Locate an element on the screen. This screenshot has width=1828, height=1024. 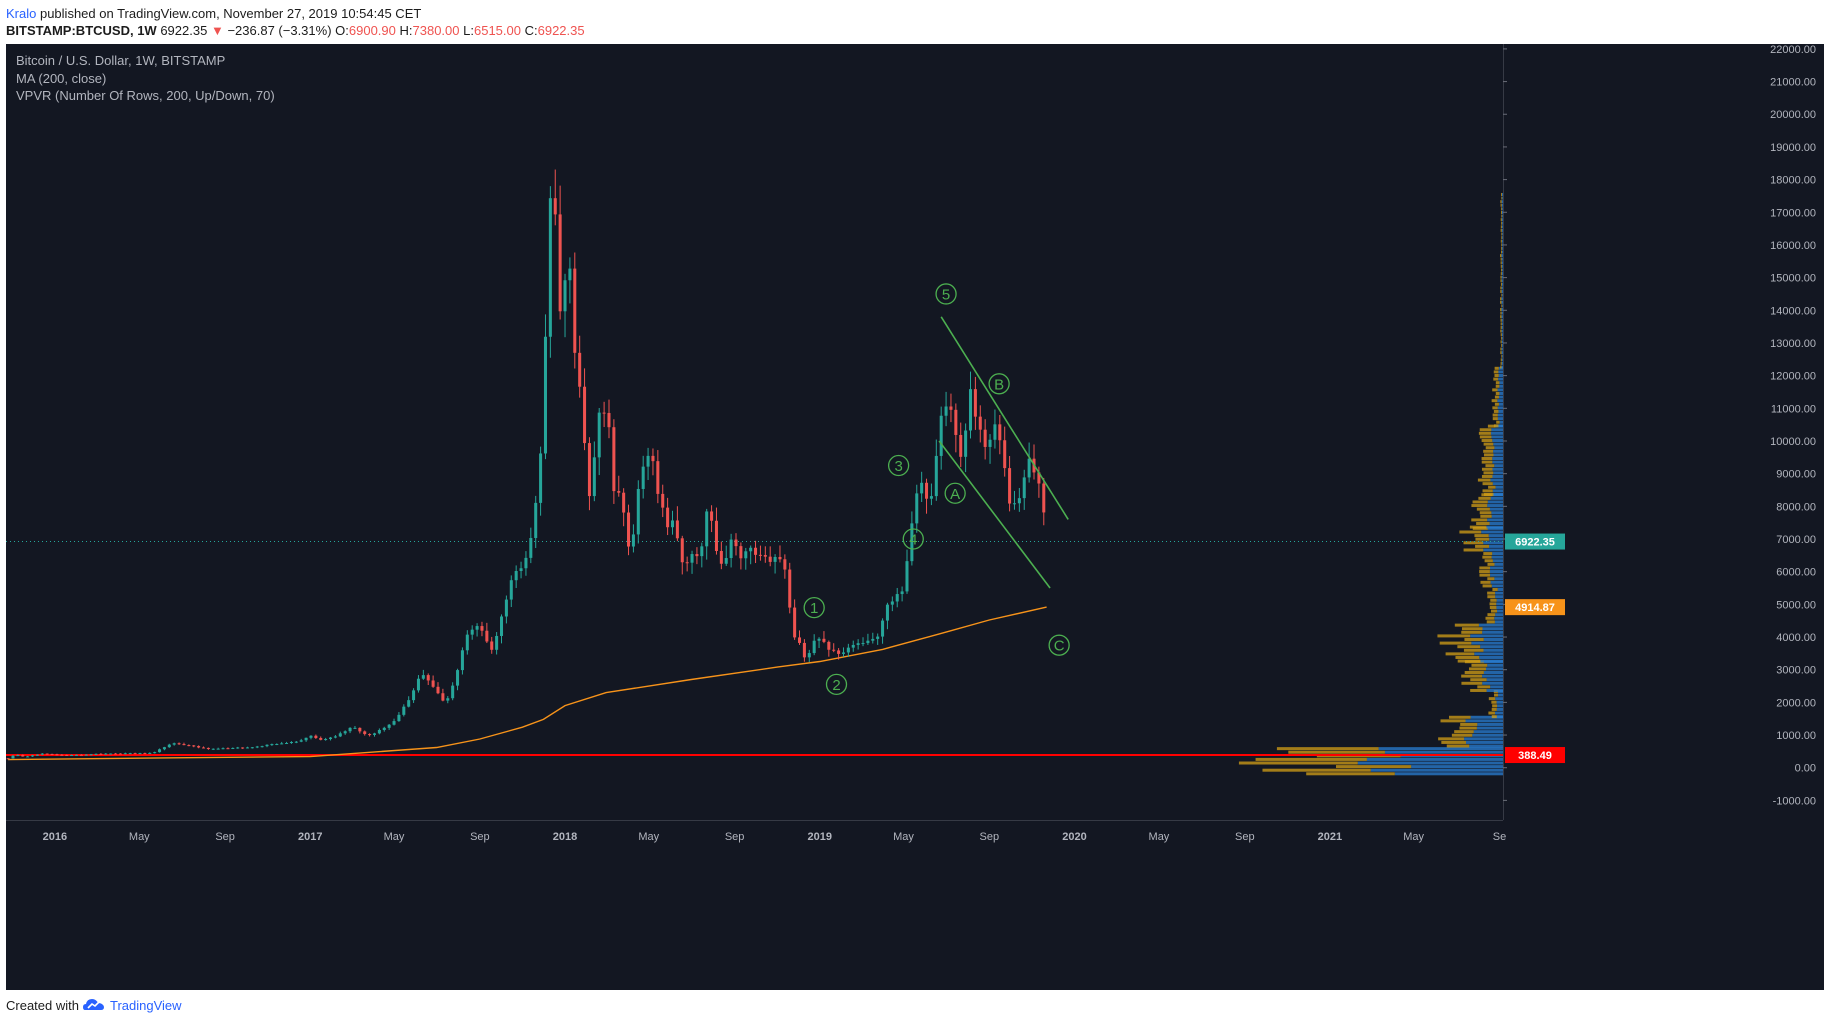
y-tick-label: 21000.00 is located at coordinates (1793, 83).